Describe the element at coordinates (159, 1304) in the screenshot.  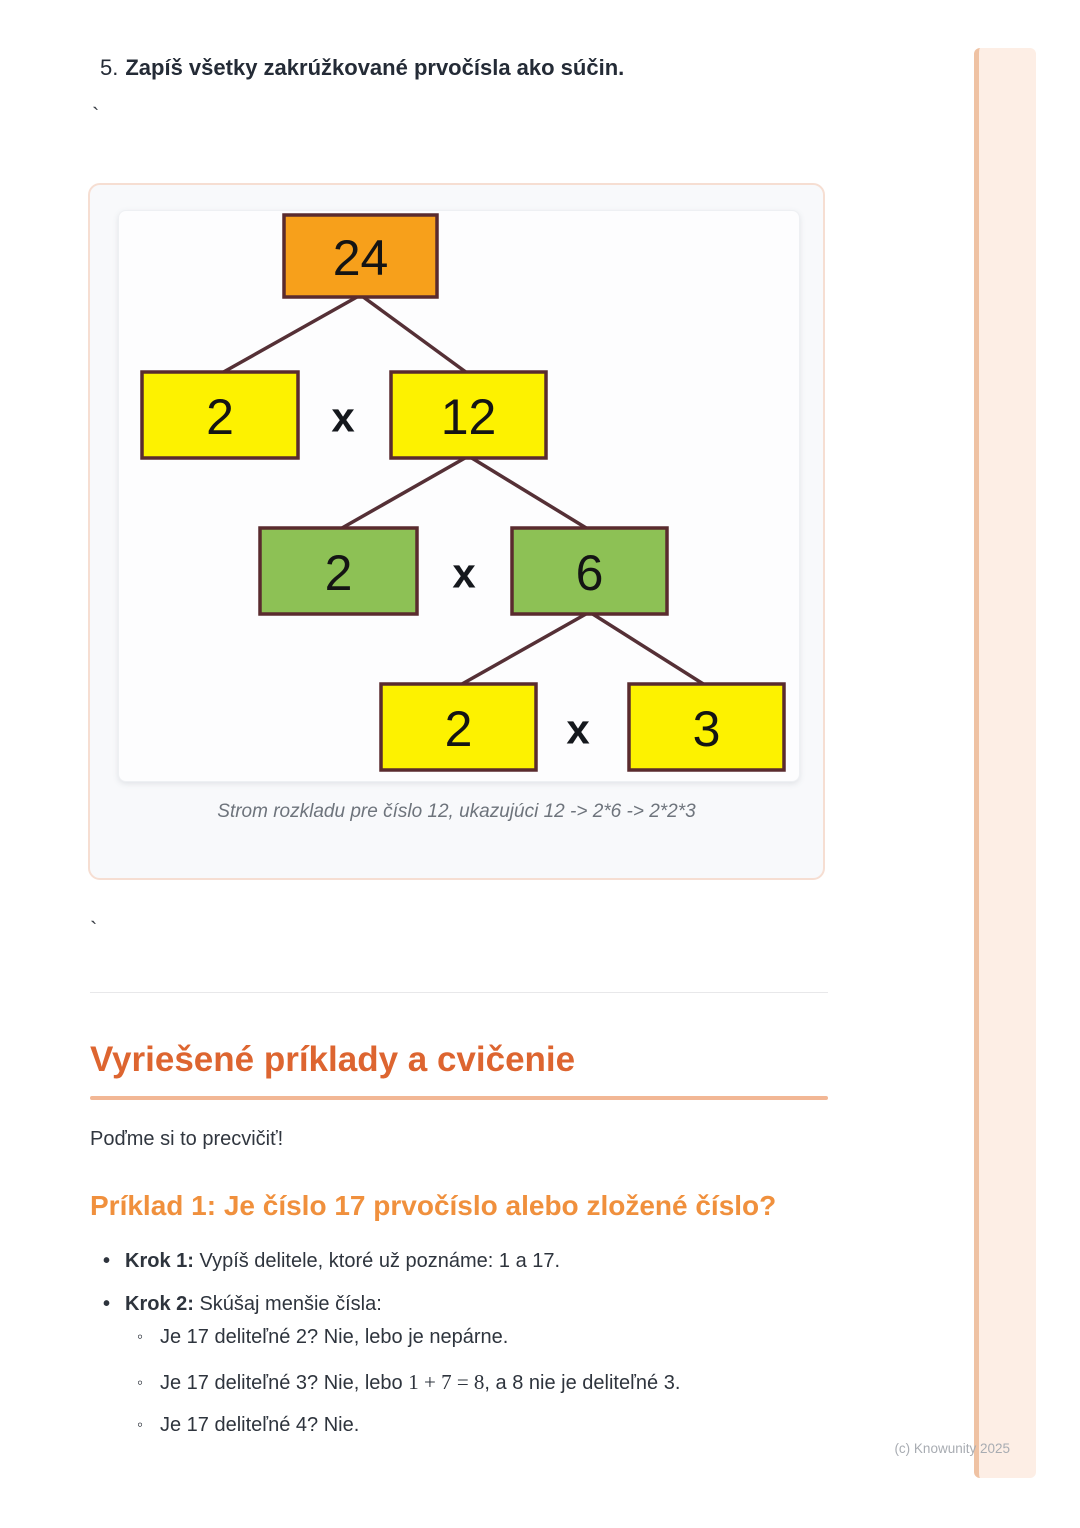
I see `step-label: Krok 2:` at that location.